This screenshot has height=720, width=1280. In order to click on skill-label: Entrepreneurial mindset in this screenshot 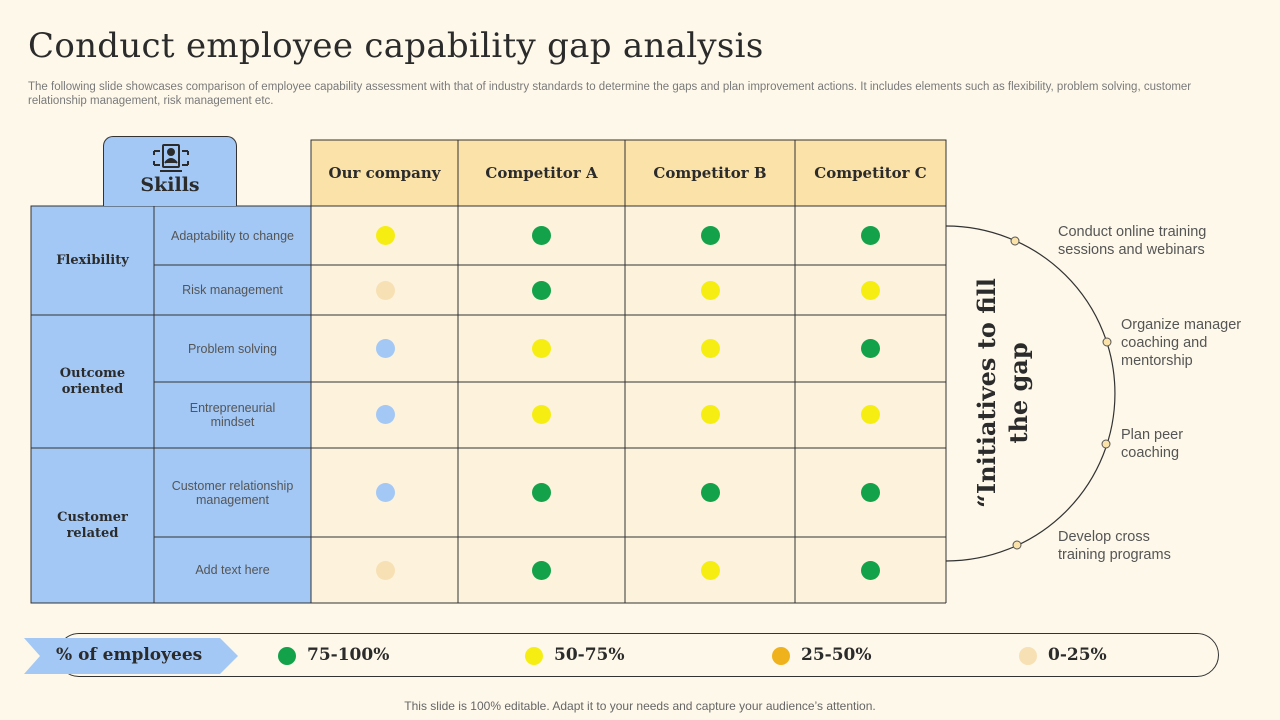, I will do `click(232, 415)`.